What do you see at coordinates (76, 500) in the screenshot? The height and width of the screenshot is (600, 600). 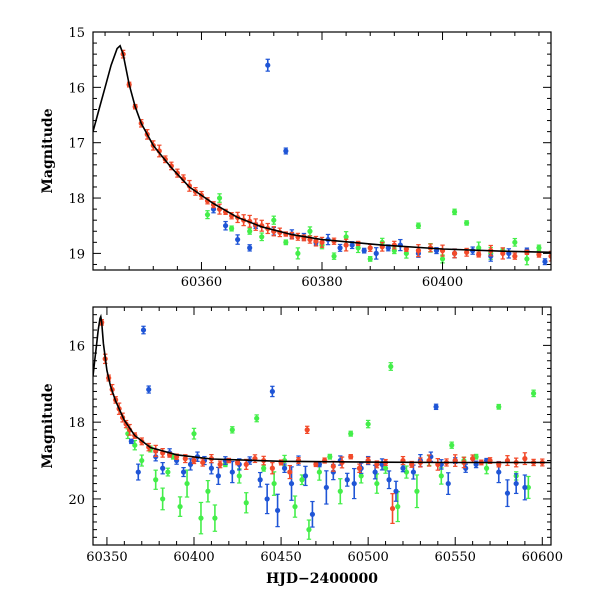 I see `y-tick-label: 20` at bounding box center [76, 500].